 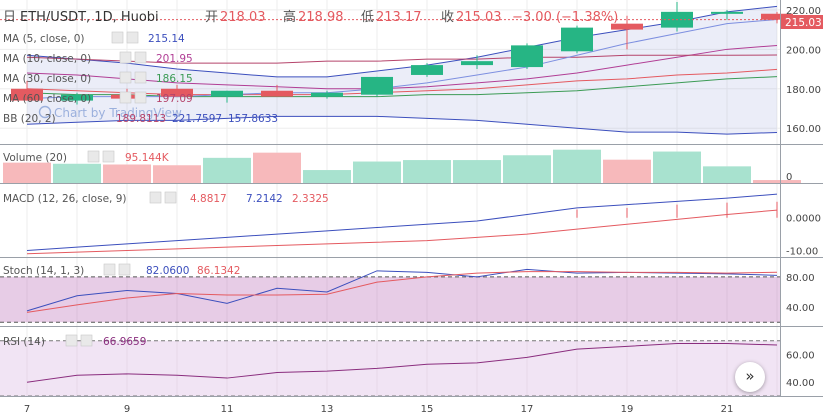 What do you see at coordinates (110, 112) in the screenshot?
I see `tradingview-watermark: Chart by TradingView` at bounding box center [110, 112].